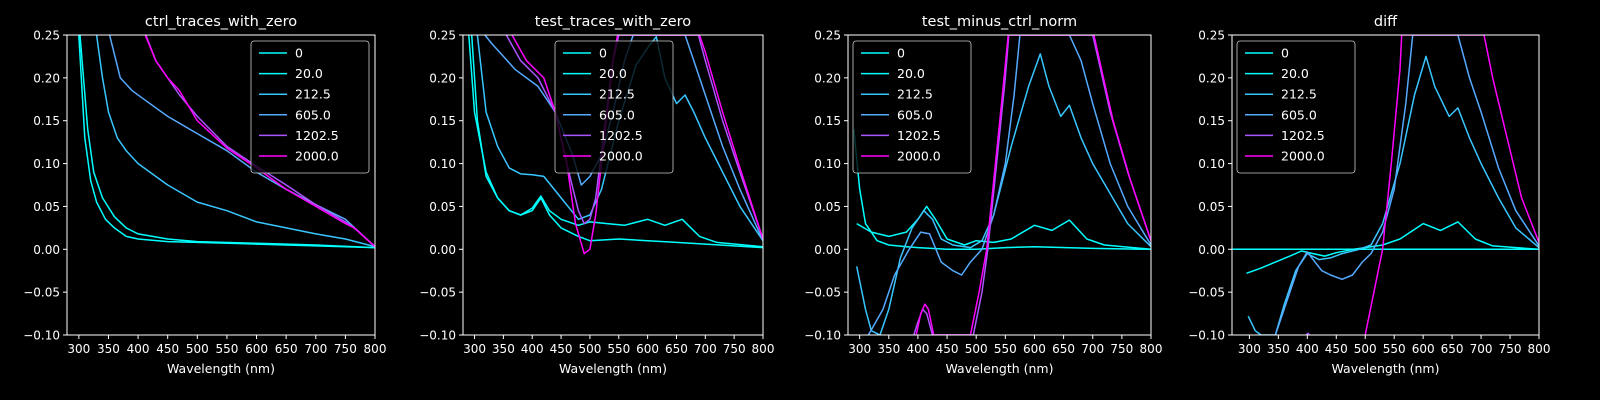 Image resolution: width=1600 pixels, height=400 pixels. I want to click on x-axis-label: Wavelength (nm), so click(1000, 368).